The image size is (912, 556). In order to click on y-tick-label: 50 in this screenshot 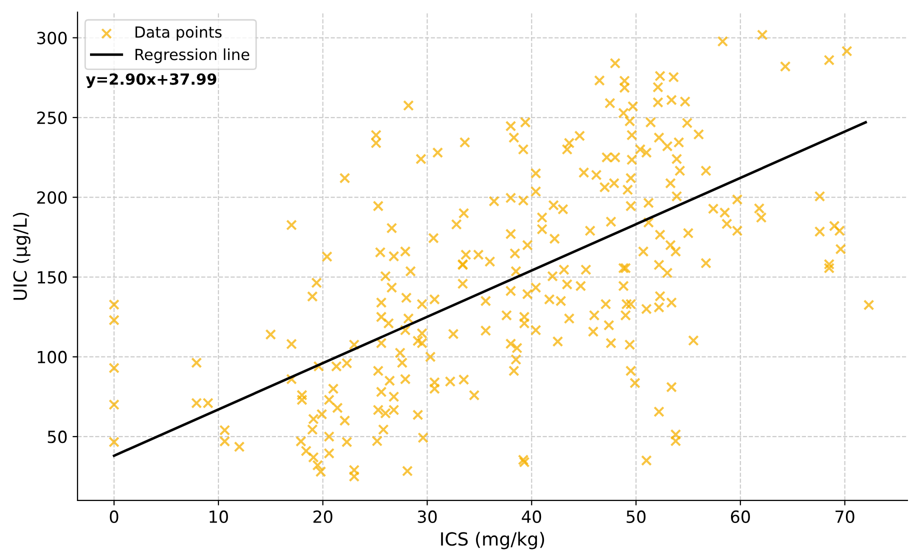, I will do `click(57, 437)`.